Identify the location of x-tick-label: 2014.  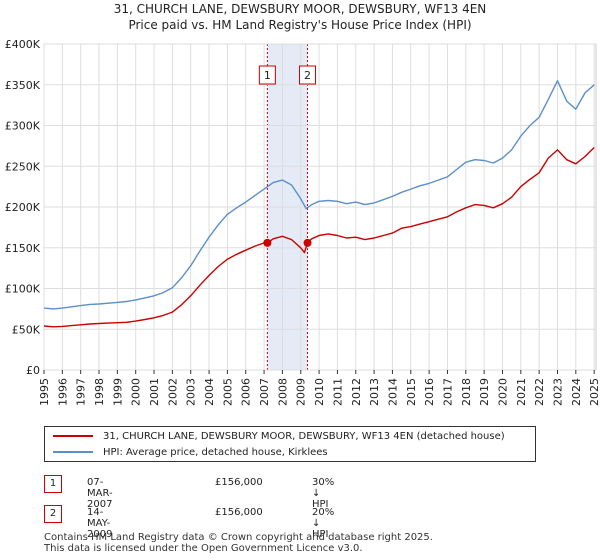
(392, 392).